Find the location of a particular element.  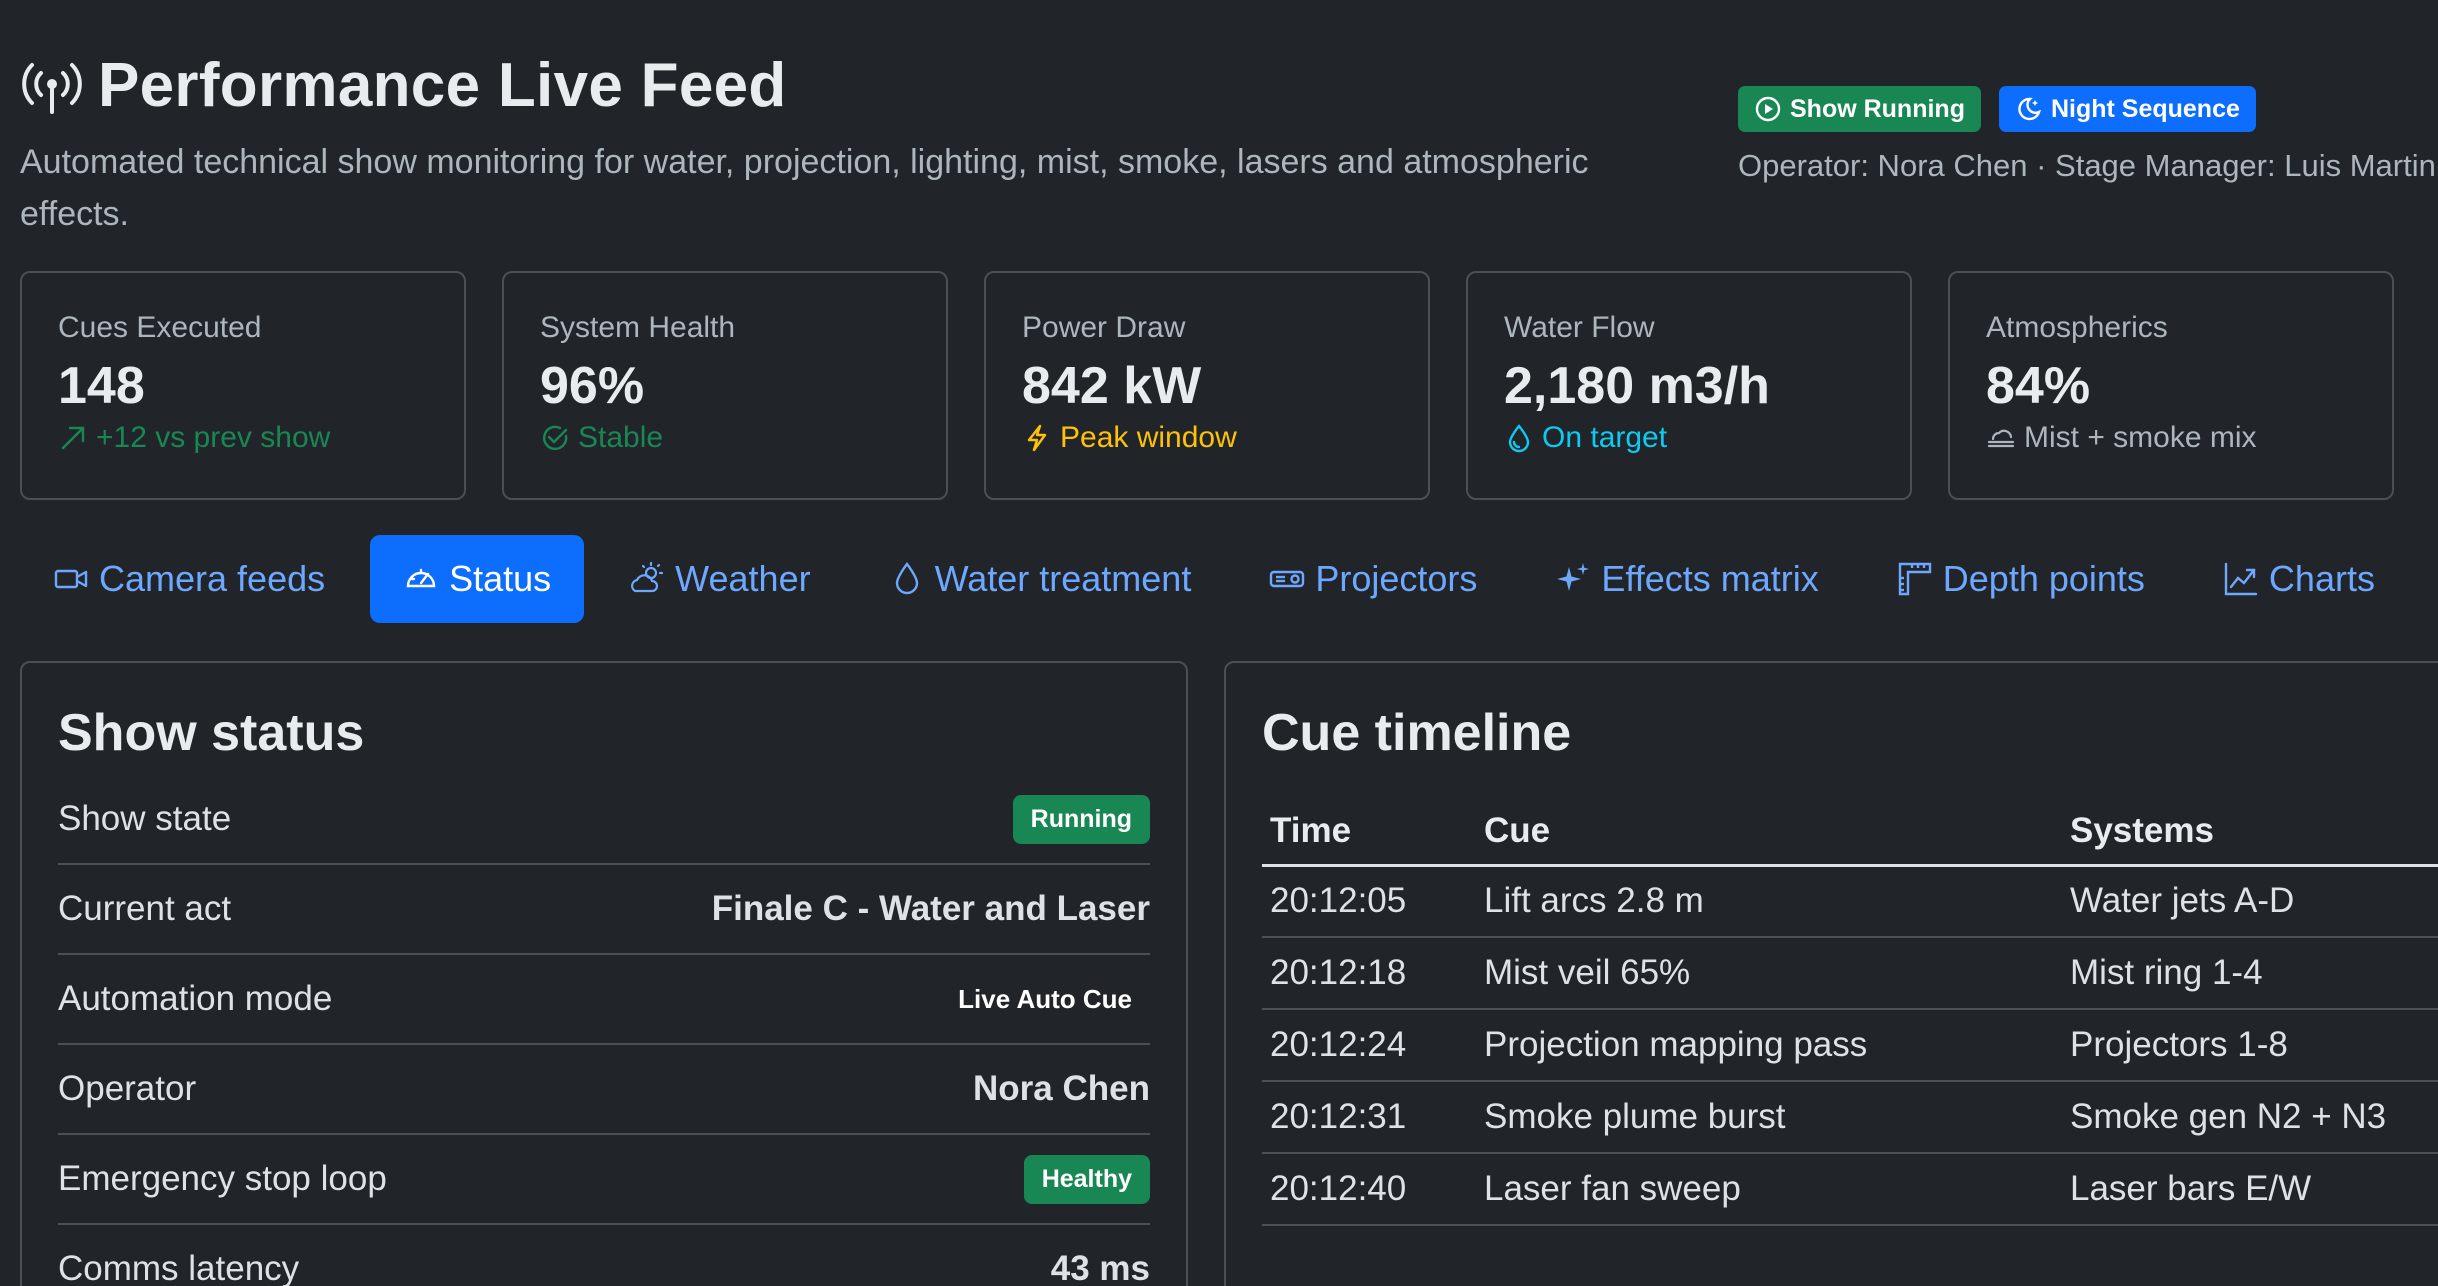

cloud-haze-icon is located at coordinates (2001, 438).